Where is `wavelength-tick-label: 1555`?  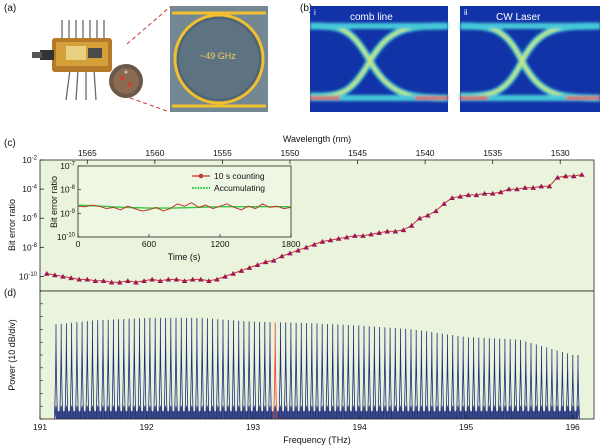 wavelength-tick-label: 1555 is located at coordinates (222, 153).